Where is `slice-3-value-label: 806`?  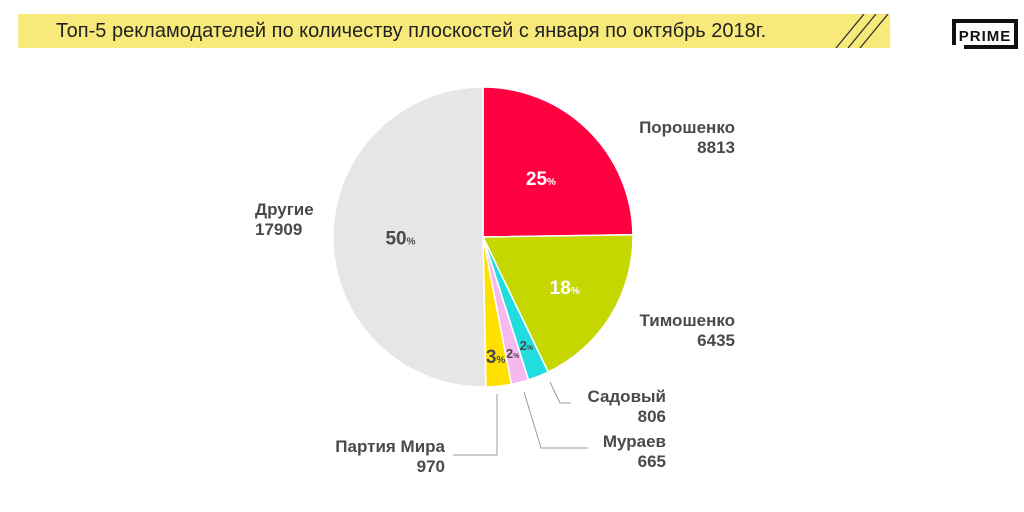
slice-3-value-label: 806 is located at coordinates (652, 416).